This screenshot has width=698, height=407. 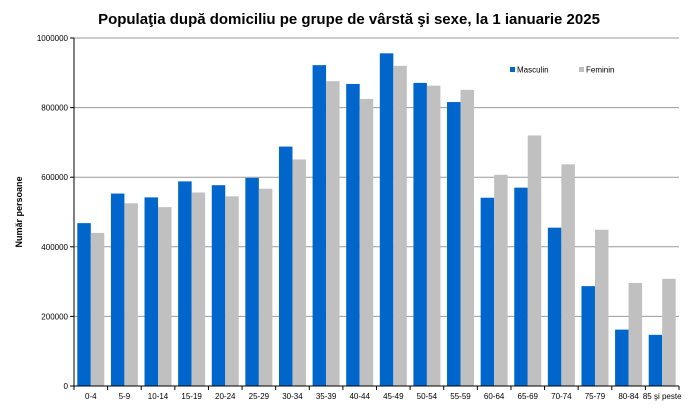 What do you see at coordinates (292, 396) in the screenshot?
I see `x-tick-label: 30-34` at bounding box center [292, 396].